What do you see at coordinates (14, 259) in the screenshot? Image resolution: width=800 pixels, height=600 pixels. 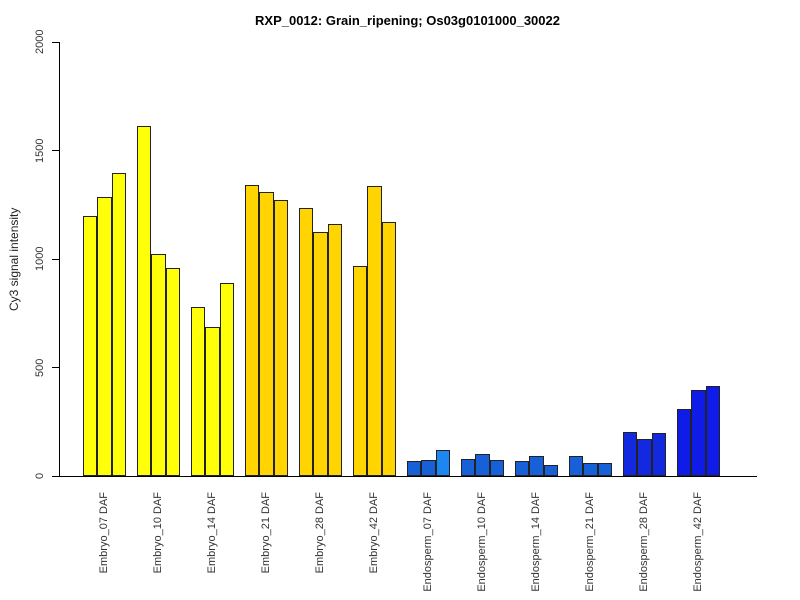 I see `y-axis-label: Cy3 signal intensity` at bounding box center [14, 259].